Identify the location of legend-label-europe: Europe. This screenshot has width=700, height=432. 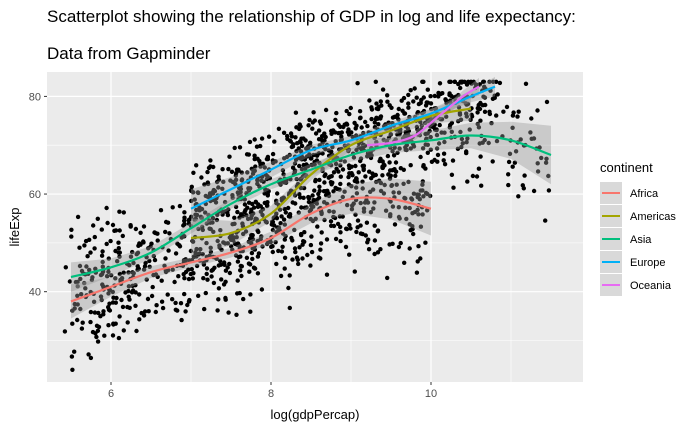
(647, 263).